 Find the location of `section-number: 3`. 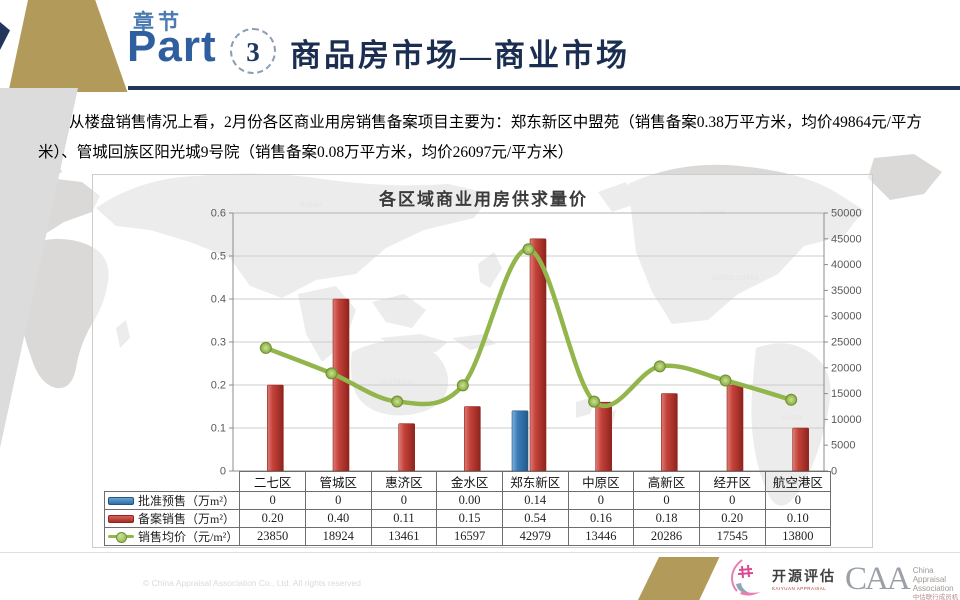

section-number: 3 is located at coordinates (253, 52).